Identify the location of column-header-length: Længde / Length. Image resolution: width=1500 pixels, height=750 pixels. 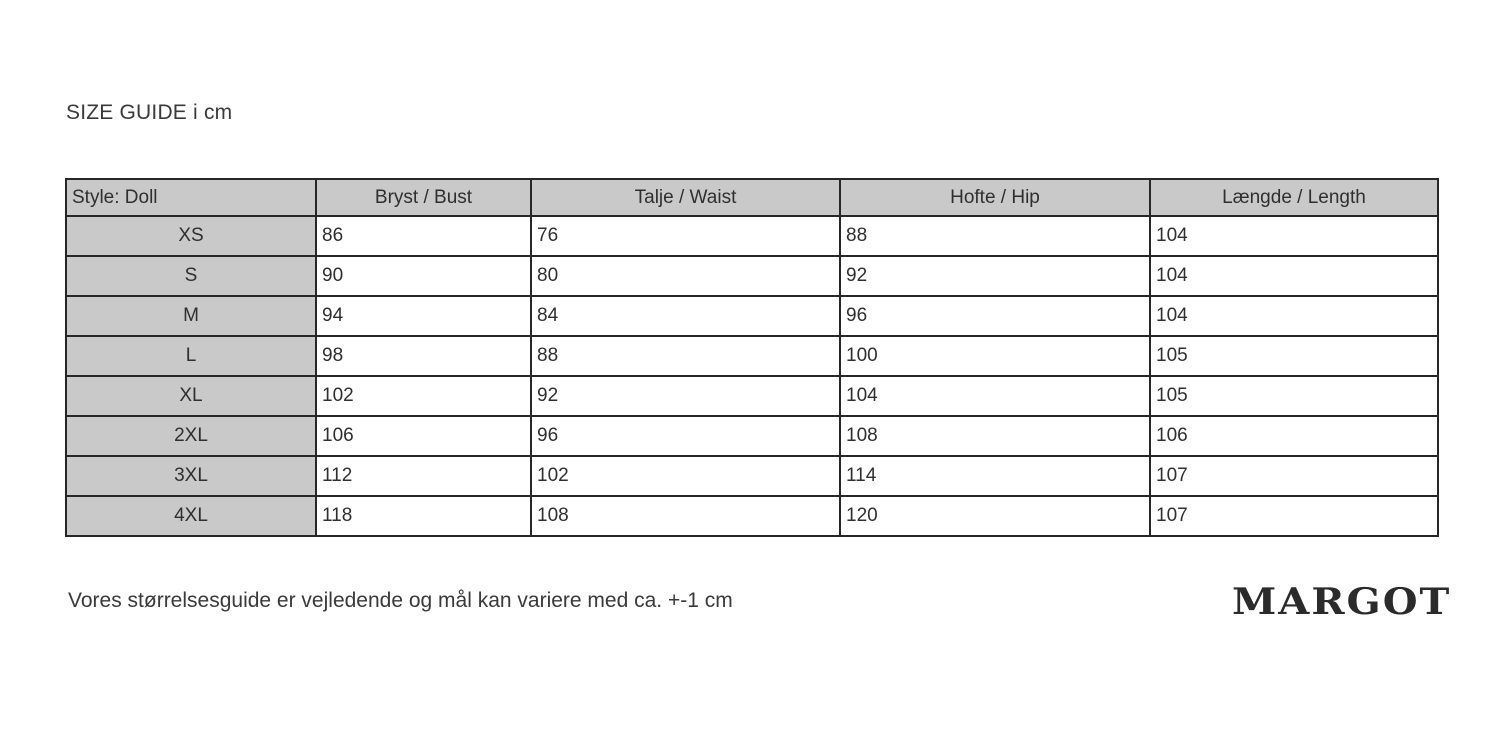
(1294, 197).